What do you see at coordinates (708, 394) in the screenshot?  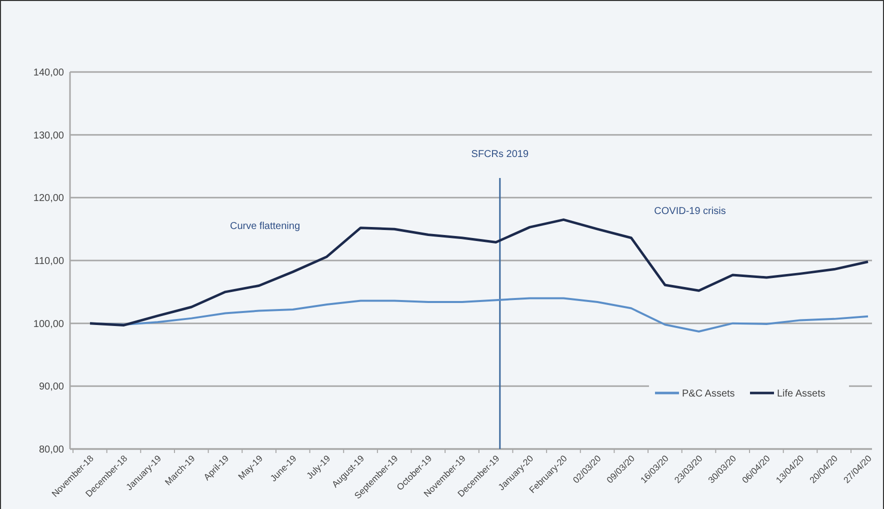 I see `legend-label: P&C Assets` at bounding box center [708, 394].